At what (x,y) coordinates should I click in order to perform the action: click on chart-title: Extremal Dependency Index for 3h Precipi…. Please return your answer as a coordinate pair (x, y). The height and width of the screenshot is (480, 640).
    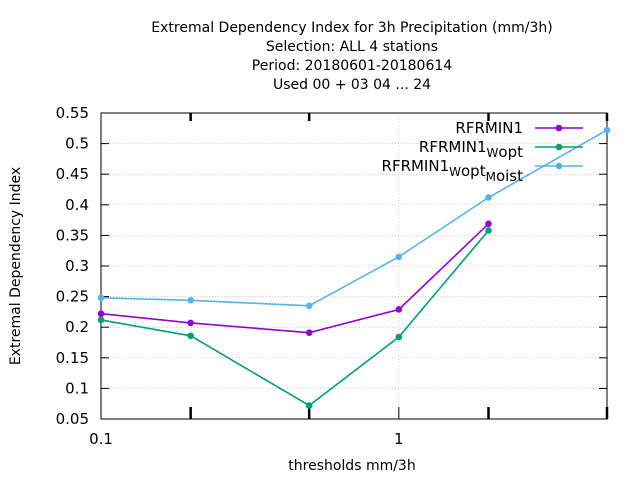
    Looking at the image, I should click on (351, 56).